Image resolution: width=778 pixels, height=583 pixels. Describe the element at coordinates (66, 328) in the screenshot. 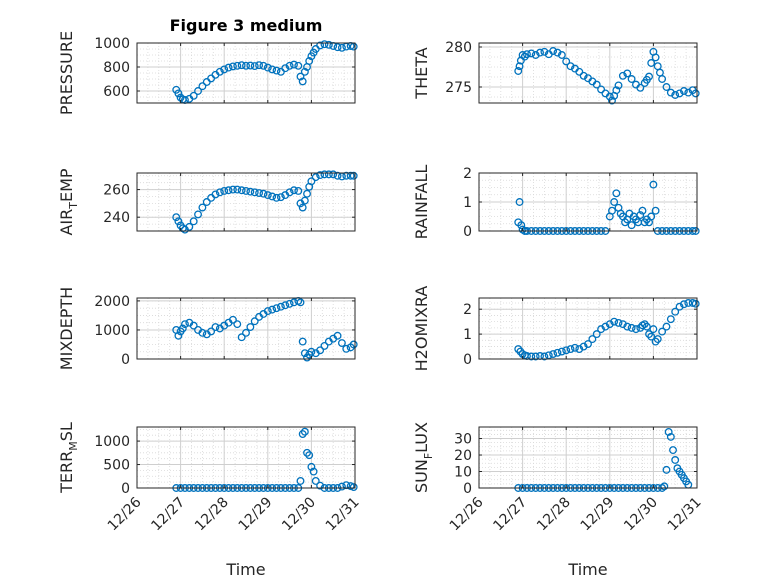

I see `y-axis-label: MIXDEPTH` at that location.